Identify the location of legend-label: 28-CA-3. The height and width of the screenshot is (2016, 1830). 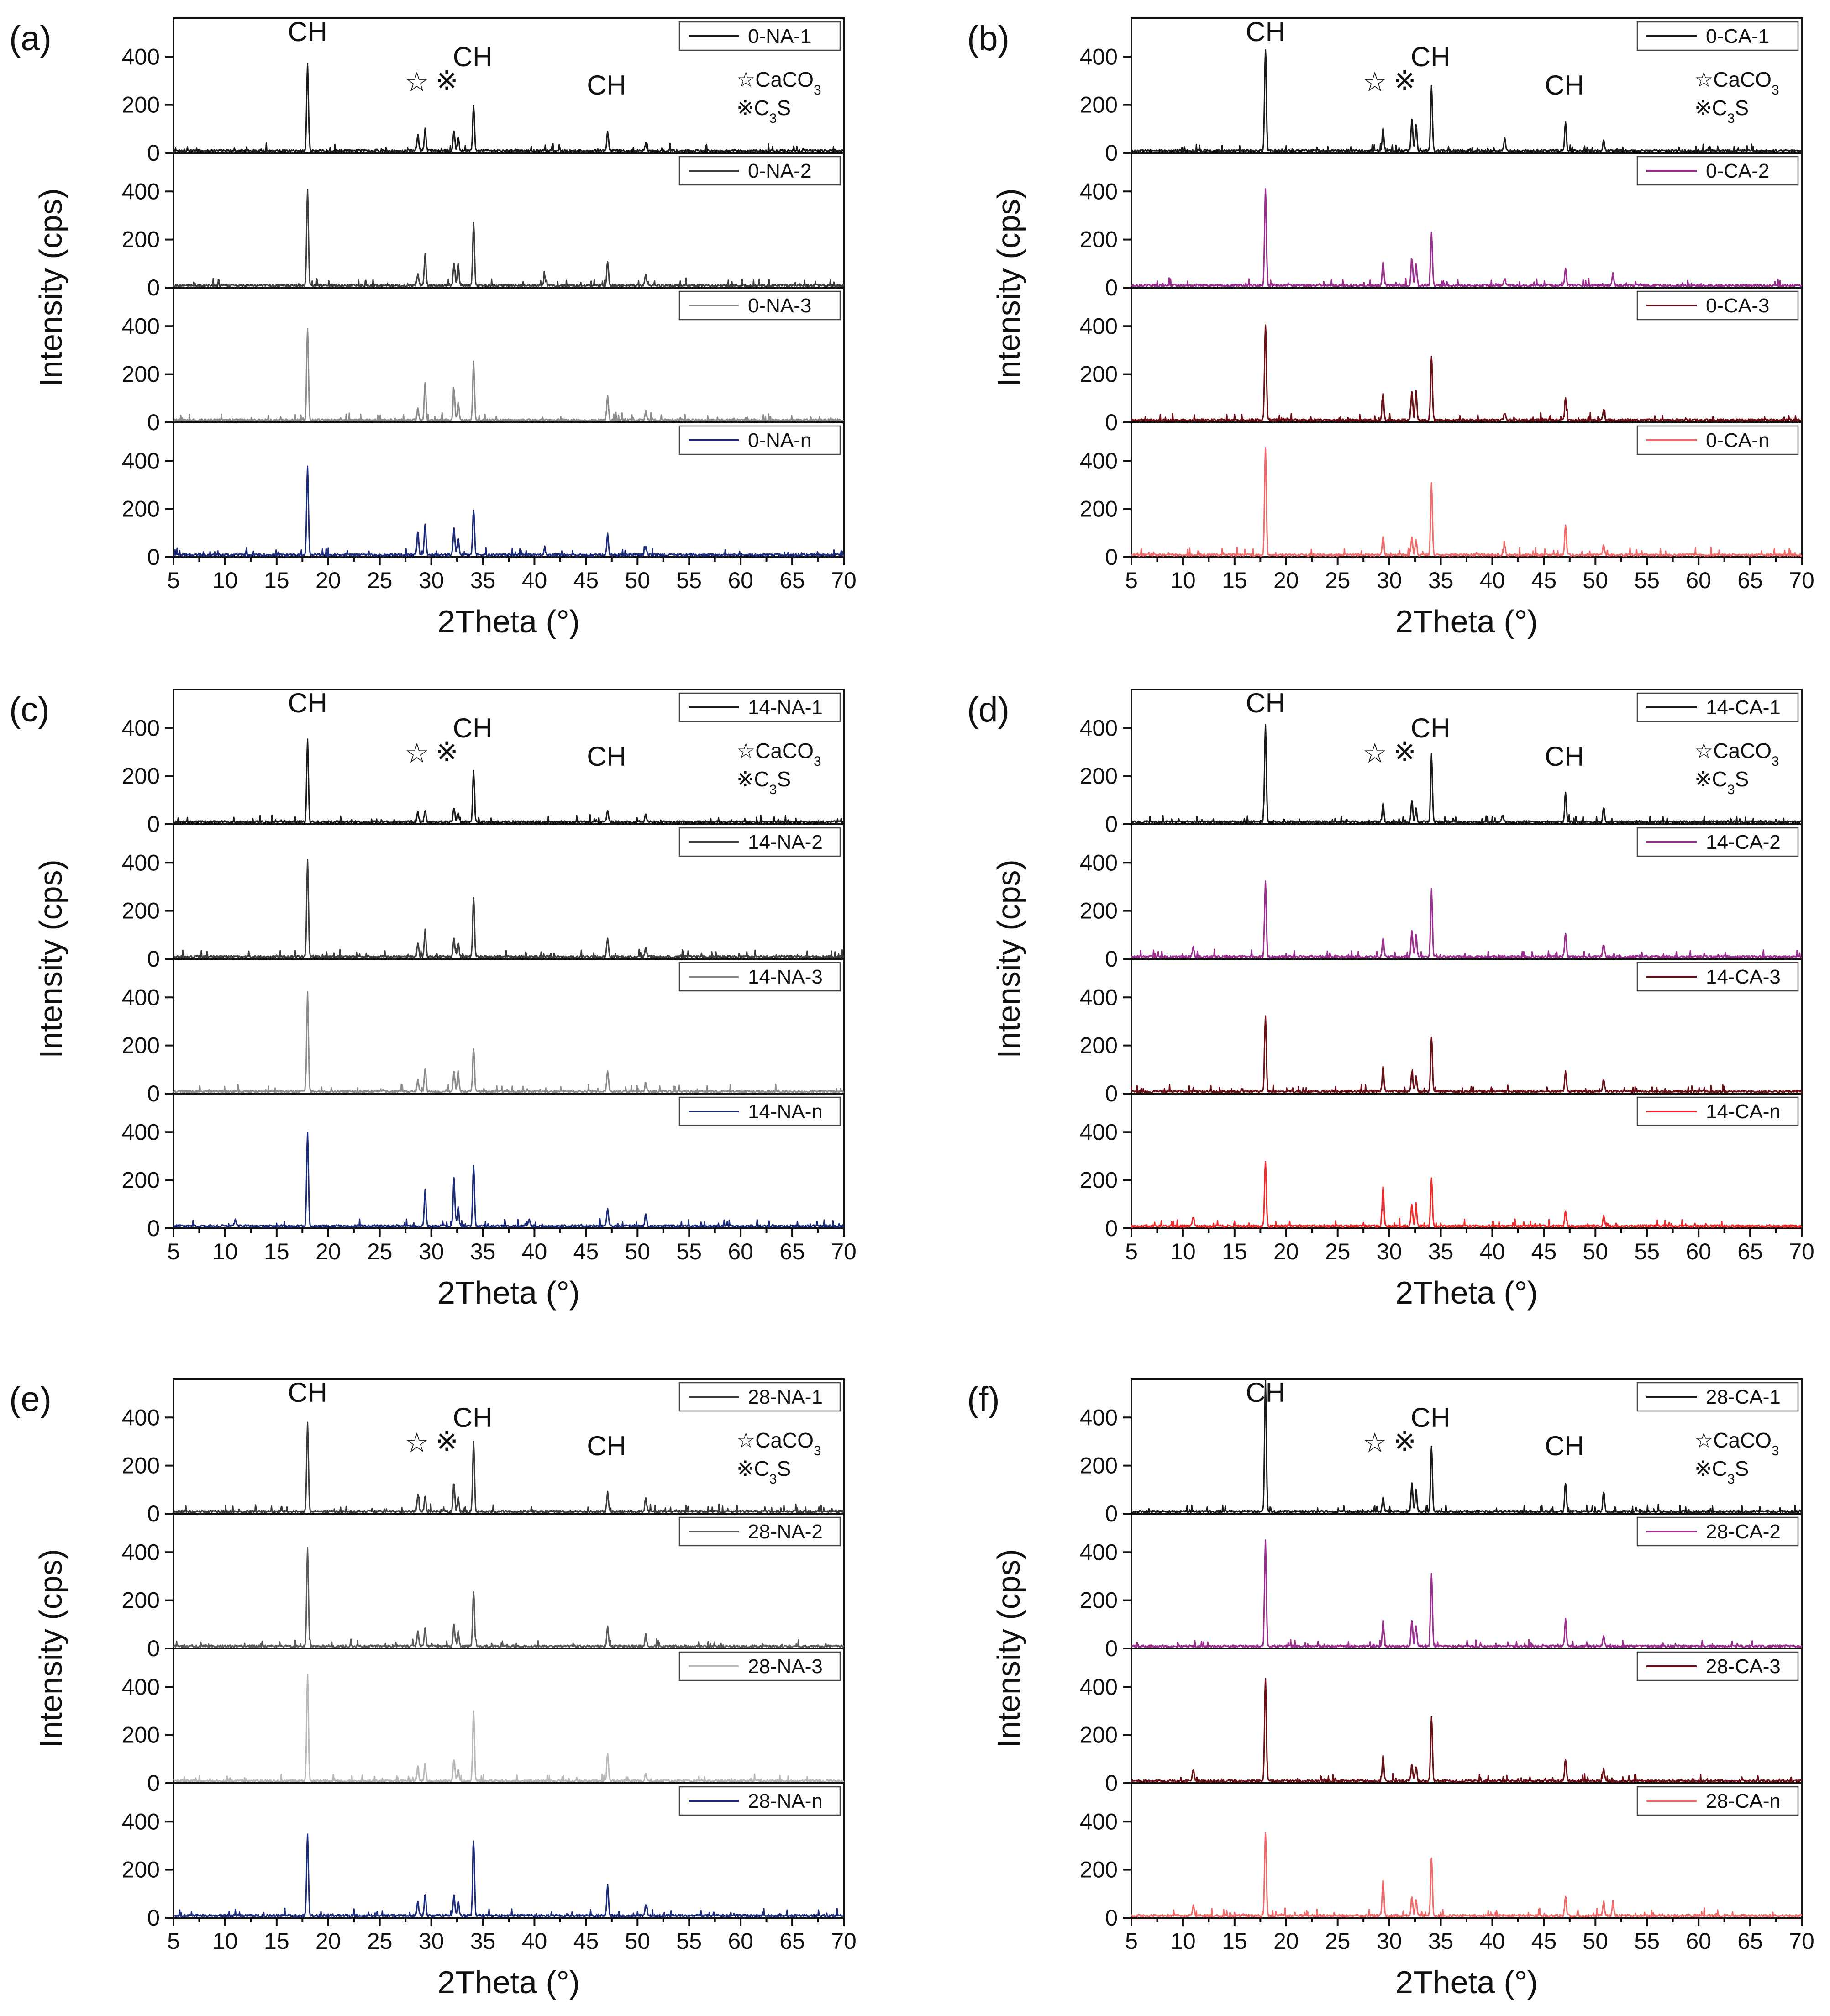
(1743, 1666).